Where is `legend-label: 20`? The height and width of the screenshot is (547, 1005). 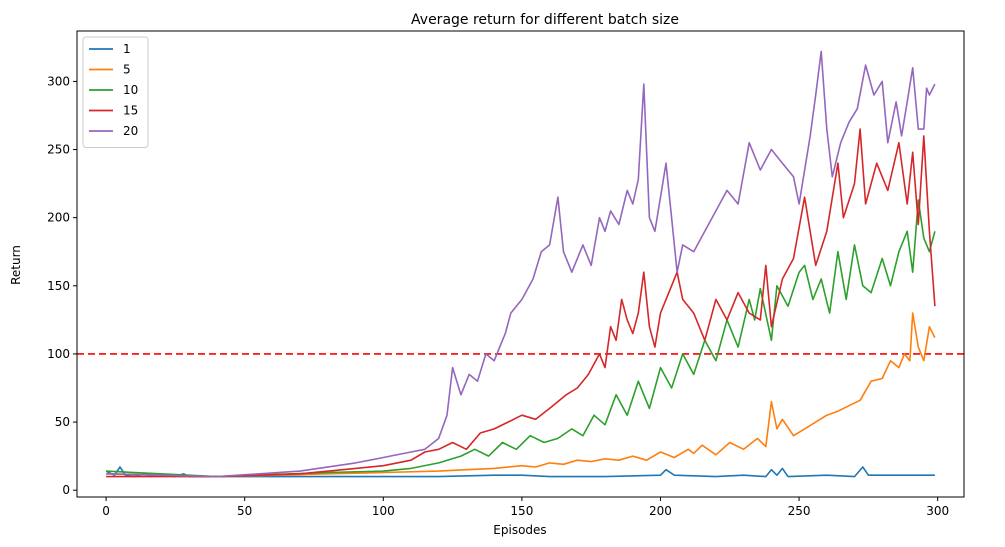 legend-label: 20 is located at coordinates (130, 131).